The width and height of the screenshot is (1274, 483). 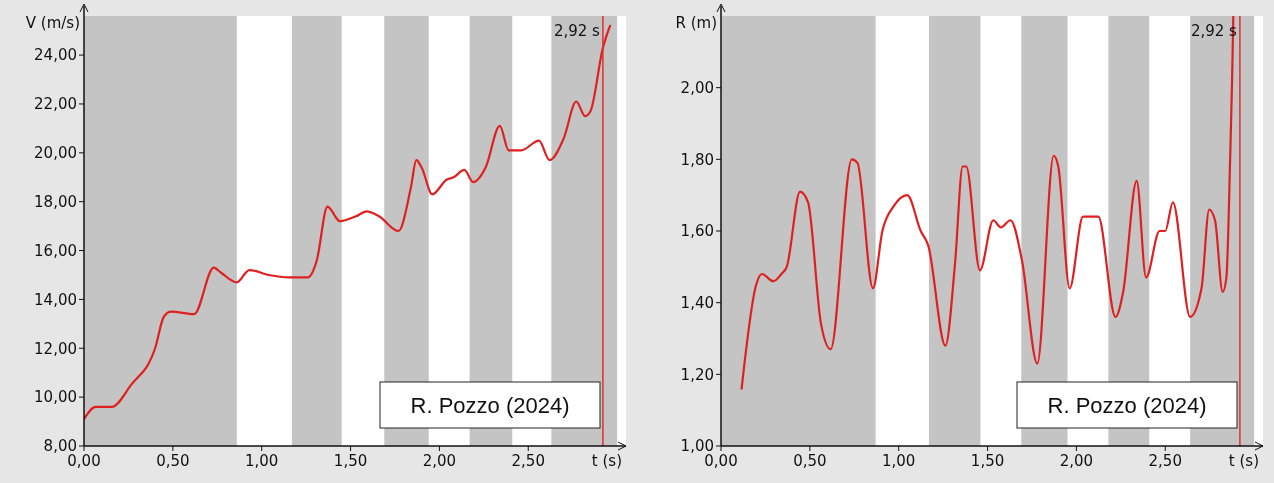 I want to click on y-tick-label: 1,40, so click(x=697, y=302).